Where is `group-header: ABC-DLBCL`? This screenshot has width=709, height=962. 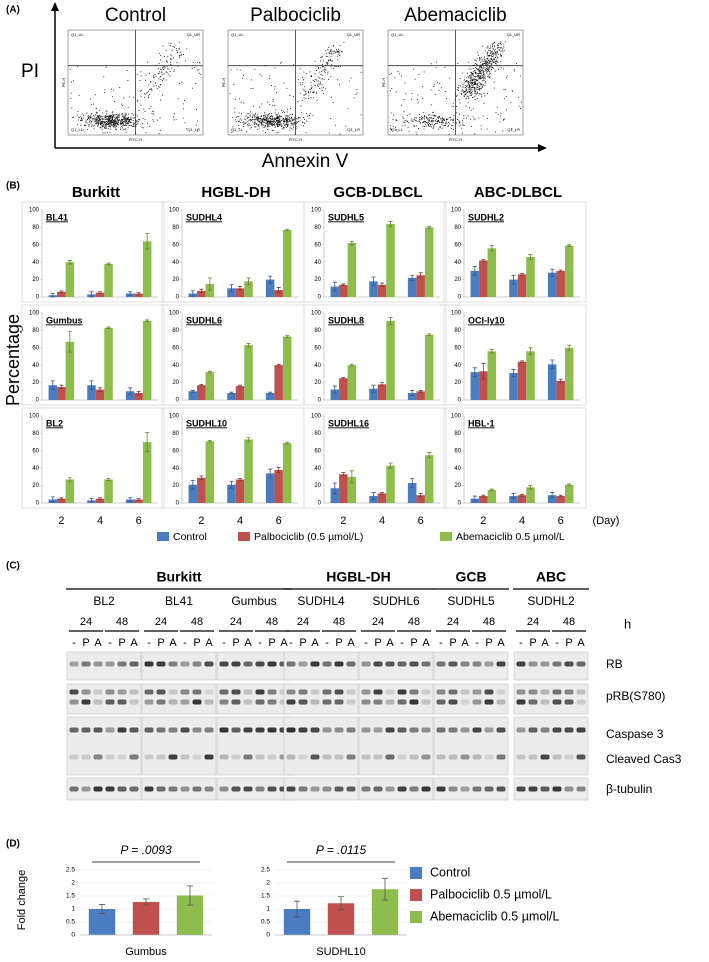
group-header: ABC-DLBCL is located at coordinates (518, 192).